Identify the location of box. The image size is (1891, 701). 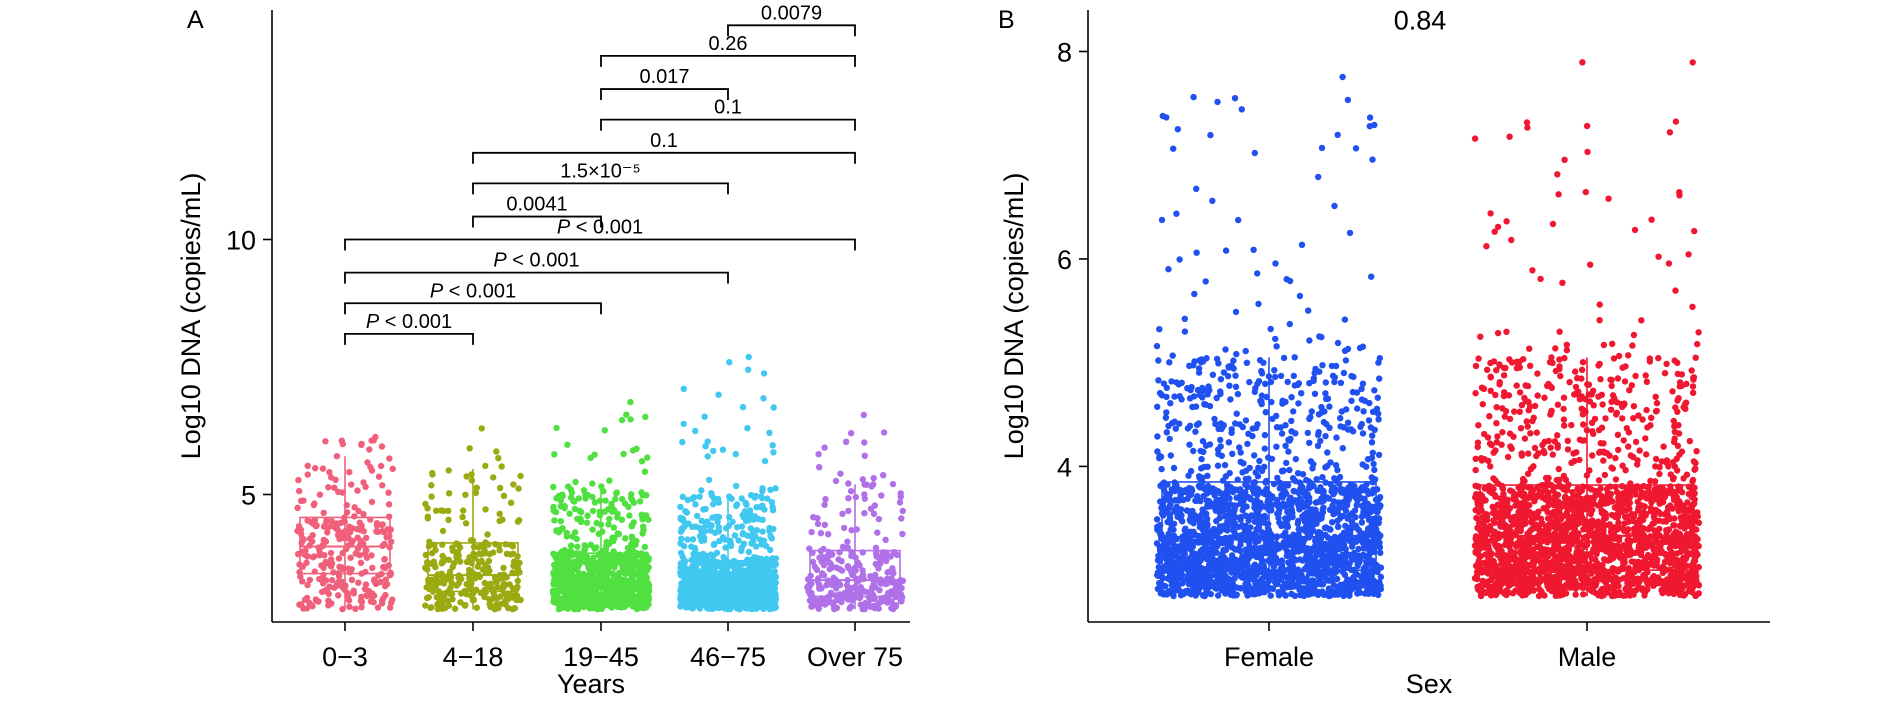
(473, 567).